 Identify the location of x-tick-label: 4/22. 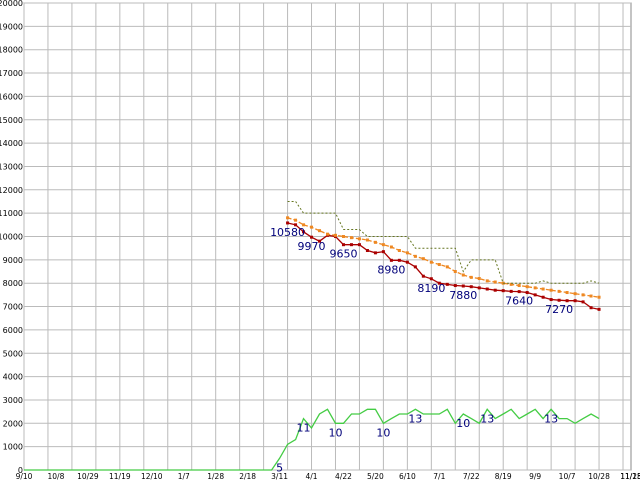
(343, 476).